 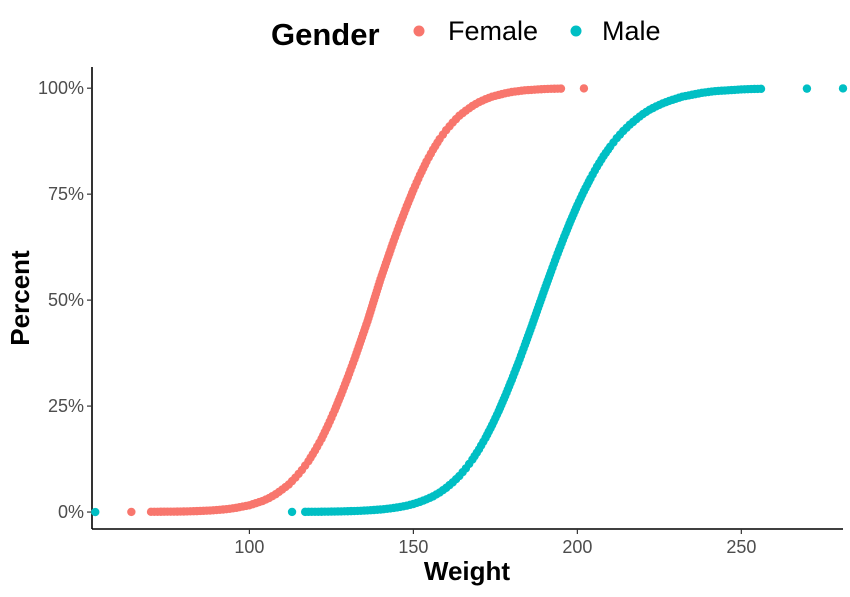 I want to click on legend-title: Gender, so click(x=325, y=34).